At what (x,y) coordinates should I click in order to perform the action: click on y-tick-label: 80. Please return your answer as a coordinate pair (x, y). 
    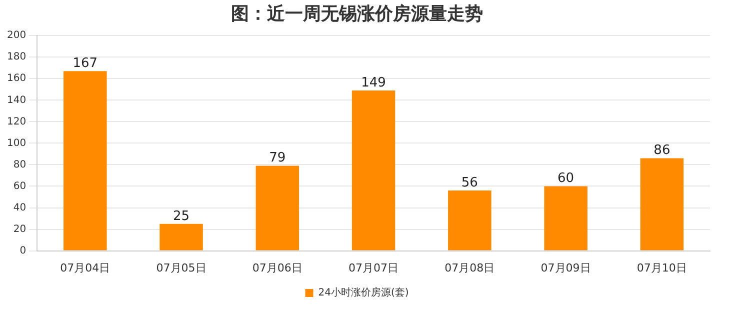
    Looking at the image, I should click on (19, 164).